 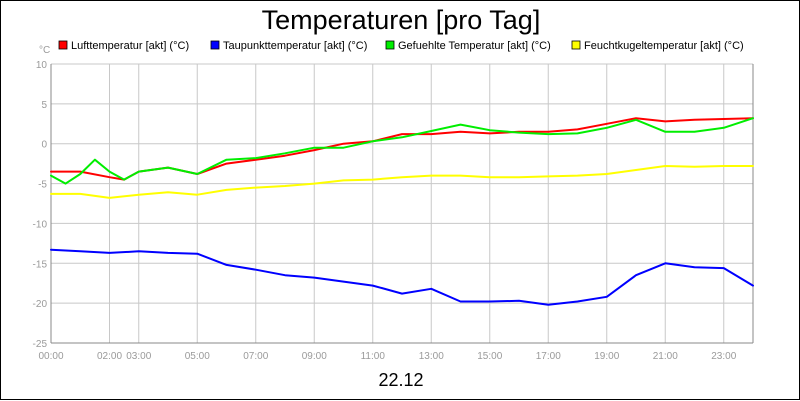 I want to click on y-tick-label: -20, so click(x=40, y=304).